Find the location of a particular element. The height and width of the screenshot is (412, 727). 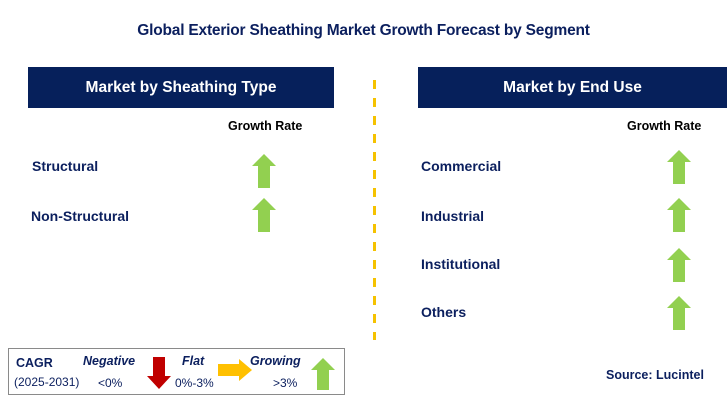

legend-flat-label: Flat is located at coordinates (193, 361).